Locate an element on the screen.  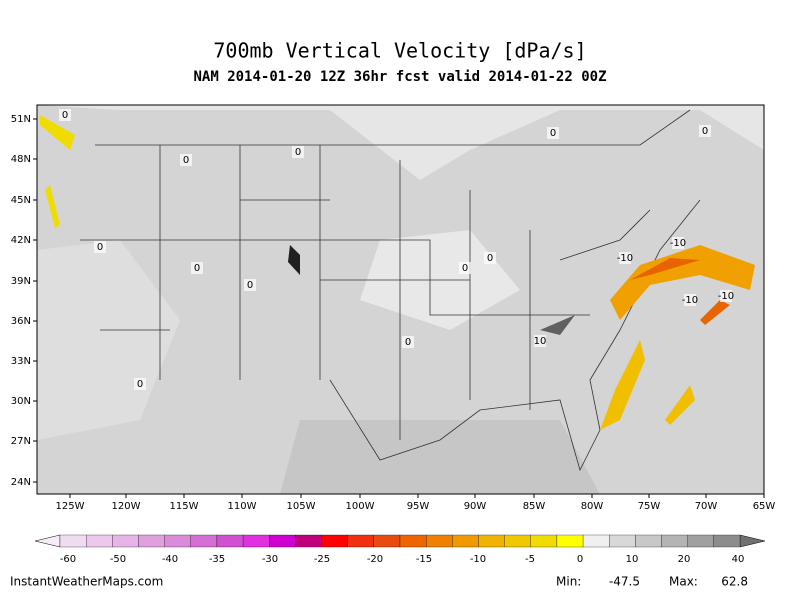
lon-label: 110W is located at coordinates (242, 506).